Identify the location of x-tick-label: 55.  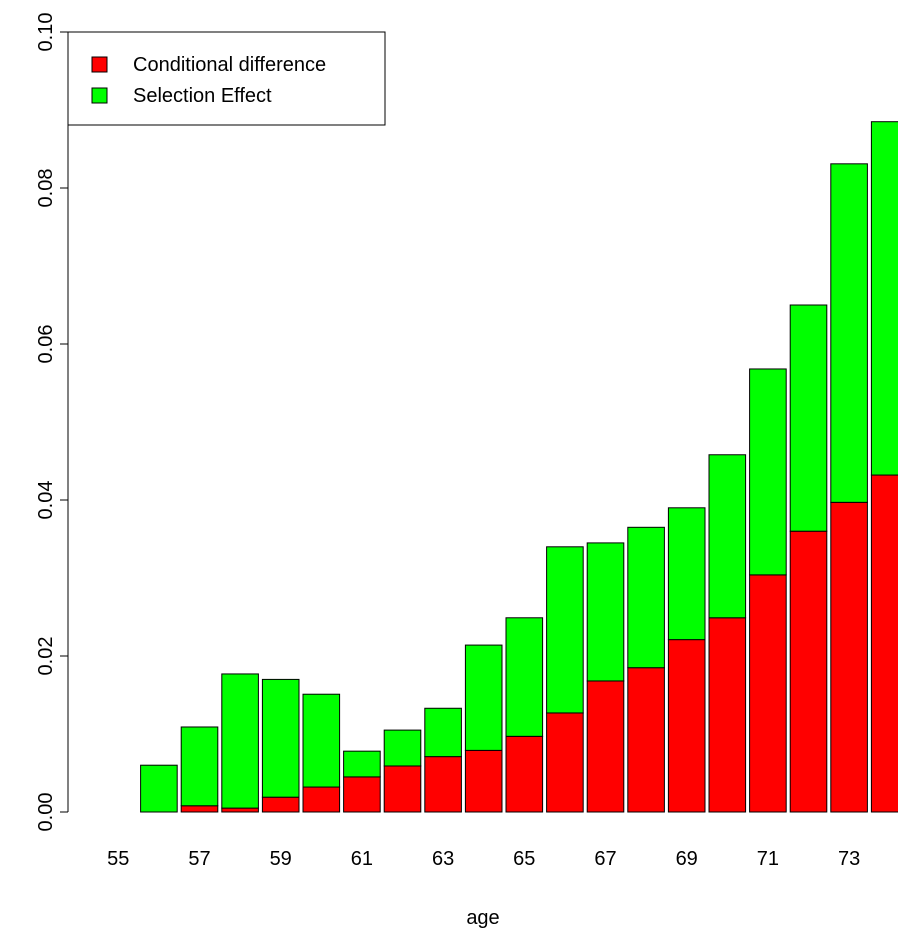
(118, 859).